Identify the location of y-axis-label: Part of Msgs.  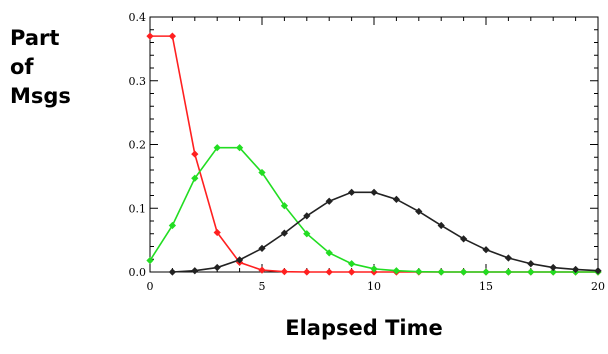
(60, 67).